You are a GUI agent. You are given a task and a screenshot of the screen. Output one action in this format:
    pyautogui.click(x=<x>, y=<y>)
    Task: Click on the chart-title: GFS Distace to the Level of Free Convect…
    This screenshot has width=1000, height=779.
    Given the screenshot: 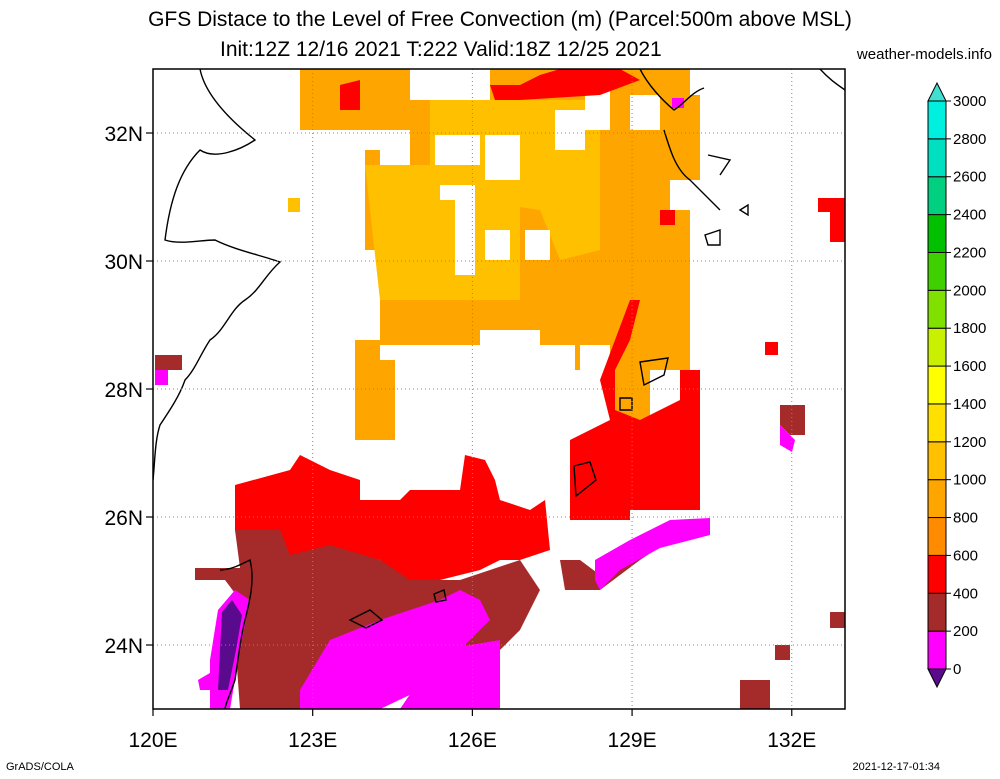 What is the action you would take?
    pyautogui.click(x=500, y=19)
    